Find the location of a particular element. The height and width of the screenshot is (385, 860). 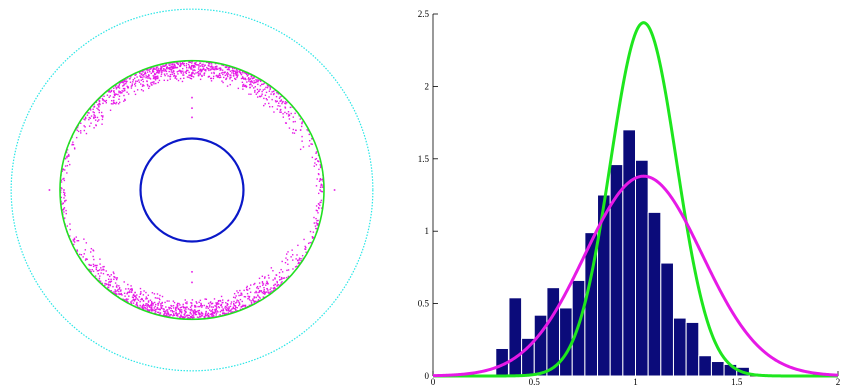

histogram-bar is located at coordinates (540, 345).